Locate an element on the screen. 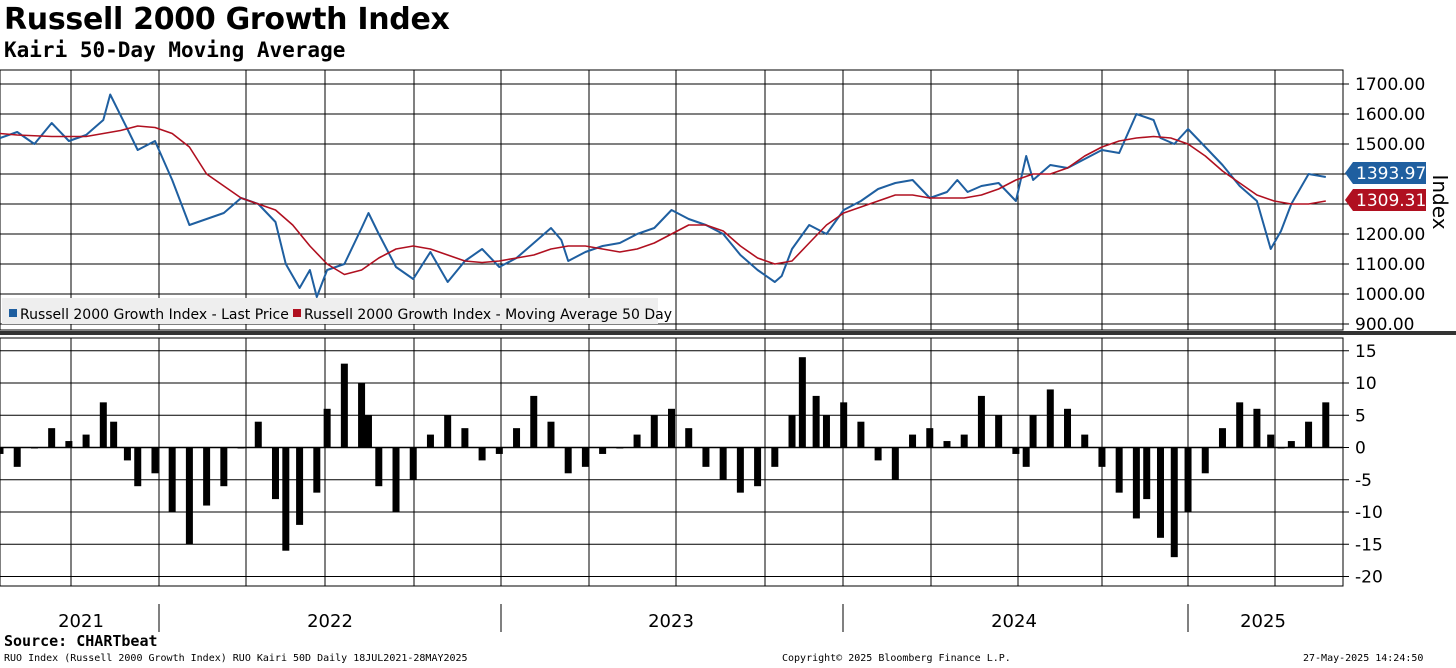 The width and height of the screenshot is (1456, 668). panel-separator is located at coordinates (728, 333).